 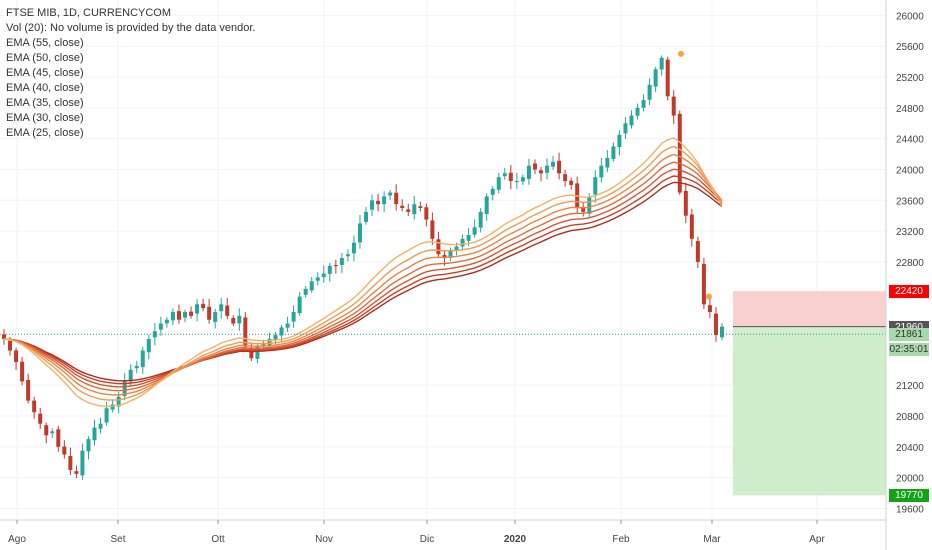 What do you see at coordinates (117, 539) in the screenshot?
I see `x-tick-label: Set` at bounding box center [117, 539].